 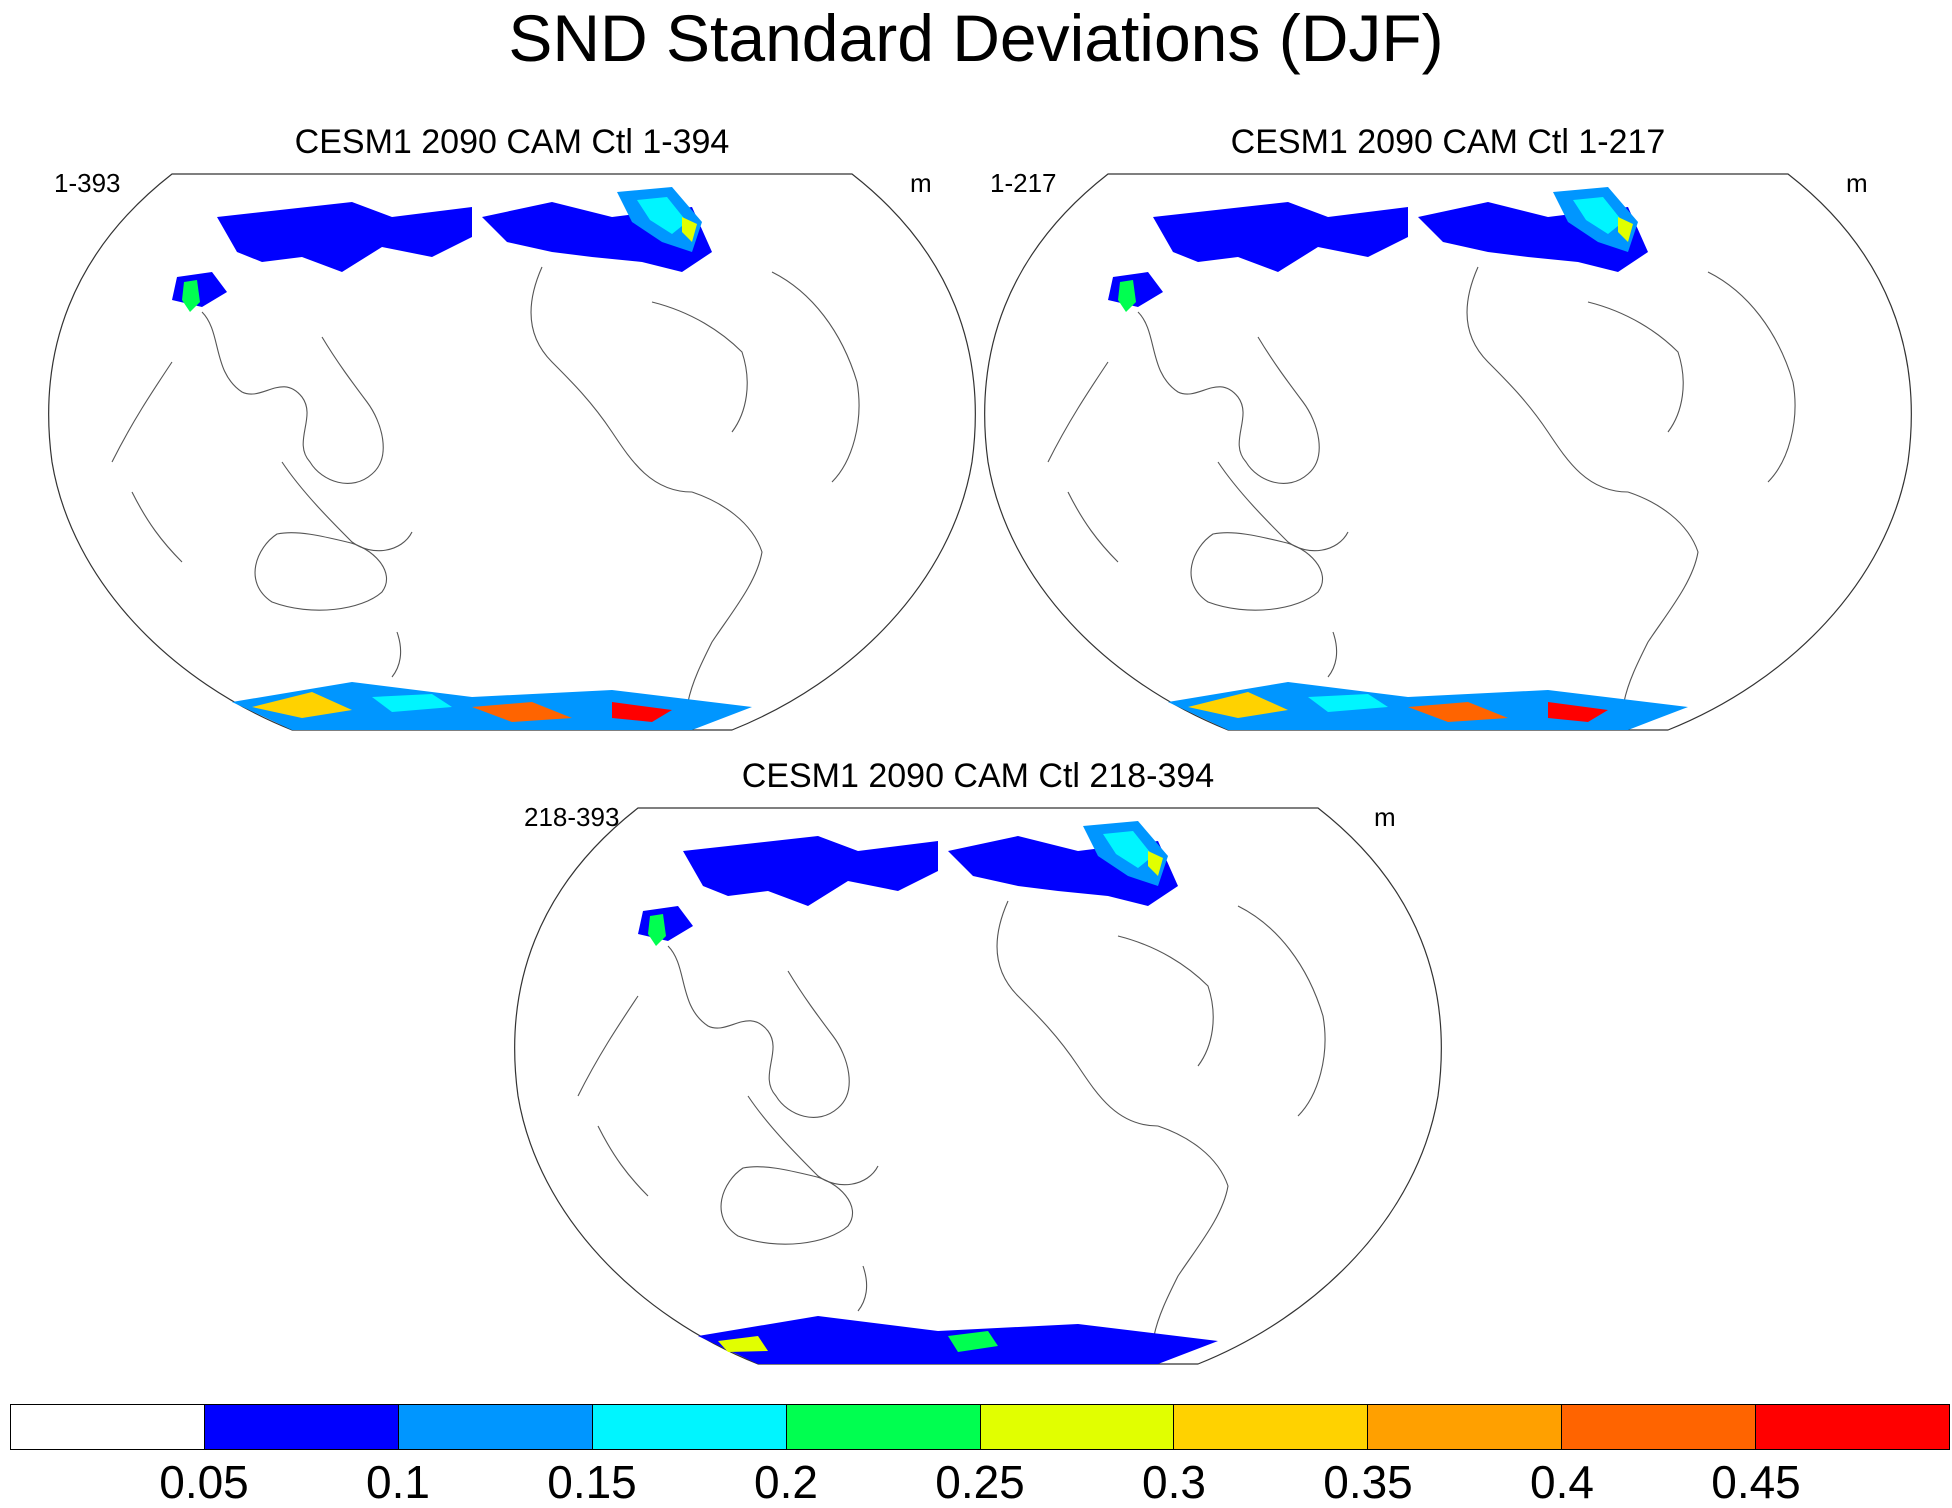 I want to click on colorbar-tick-label: 0.15, so click(x=592, y=1482).